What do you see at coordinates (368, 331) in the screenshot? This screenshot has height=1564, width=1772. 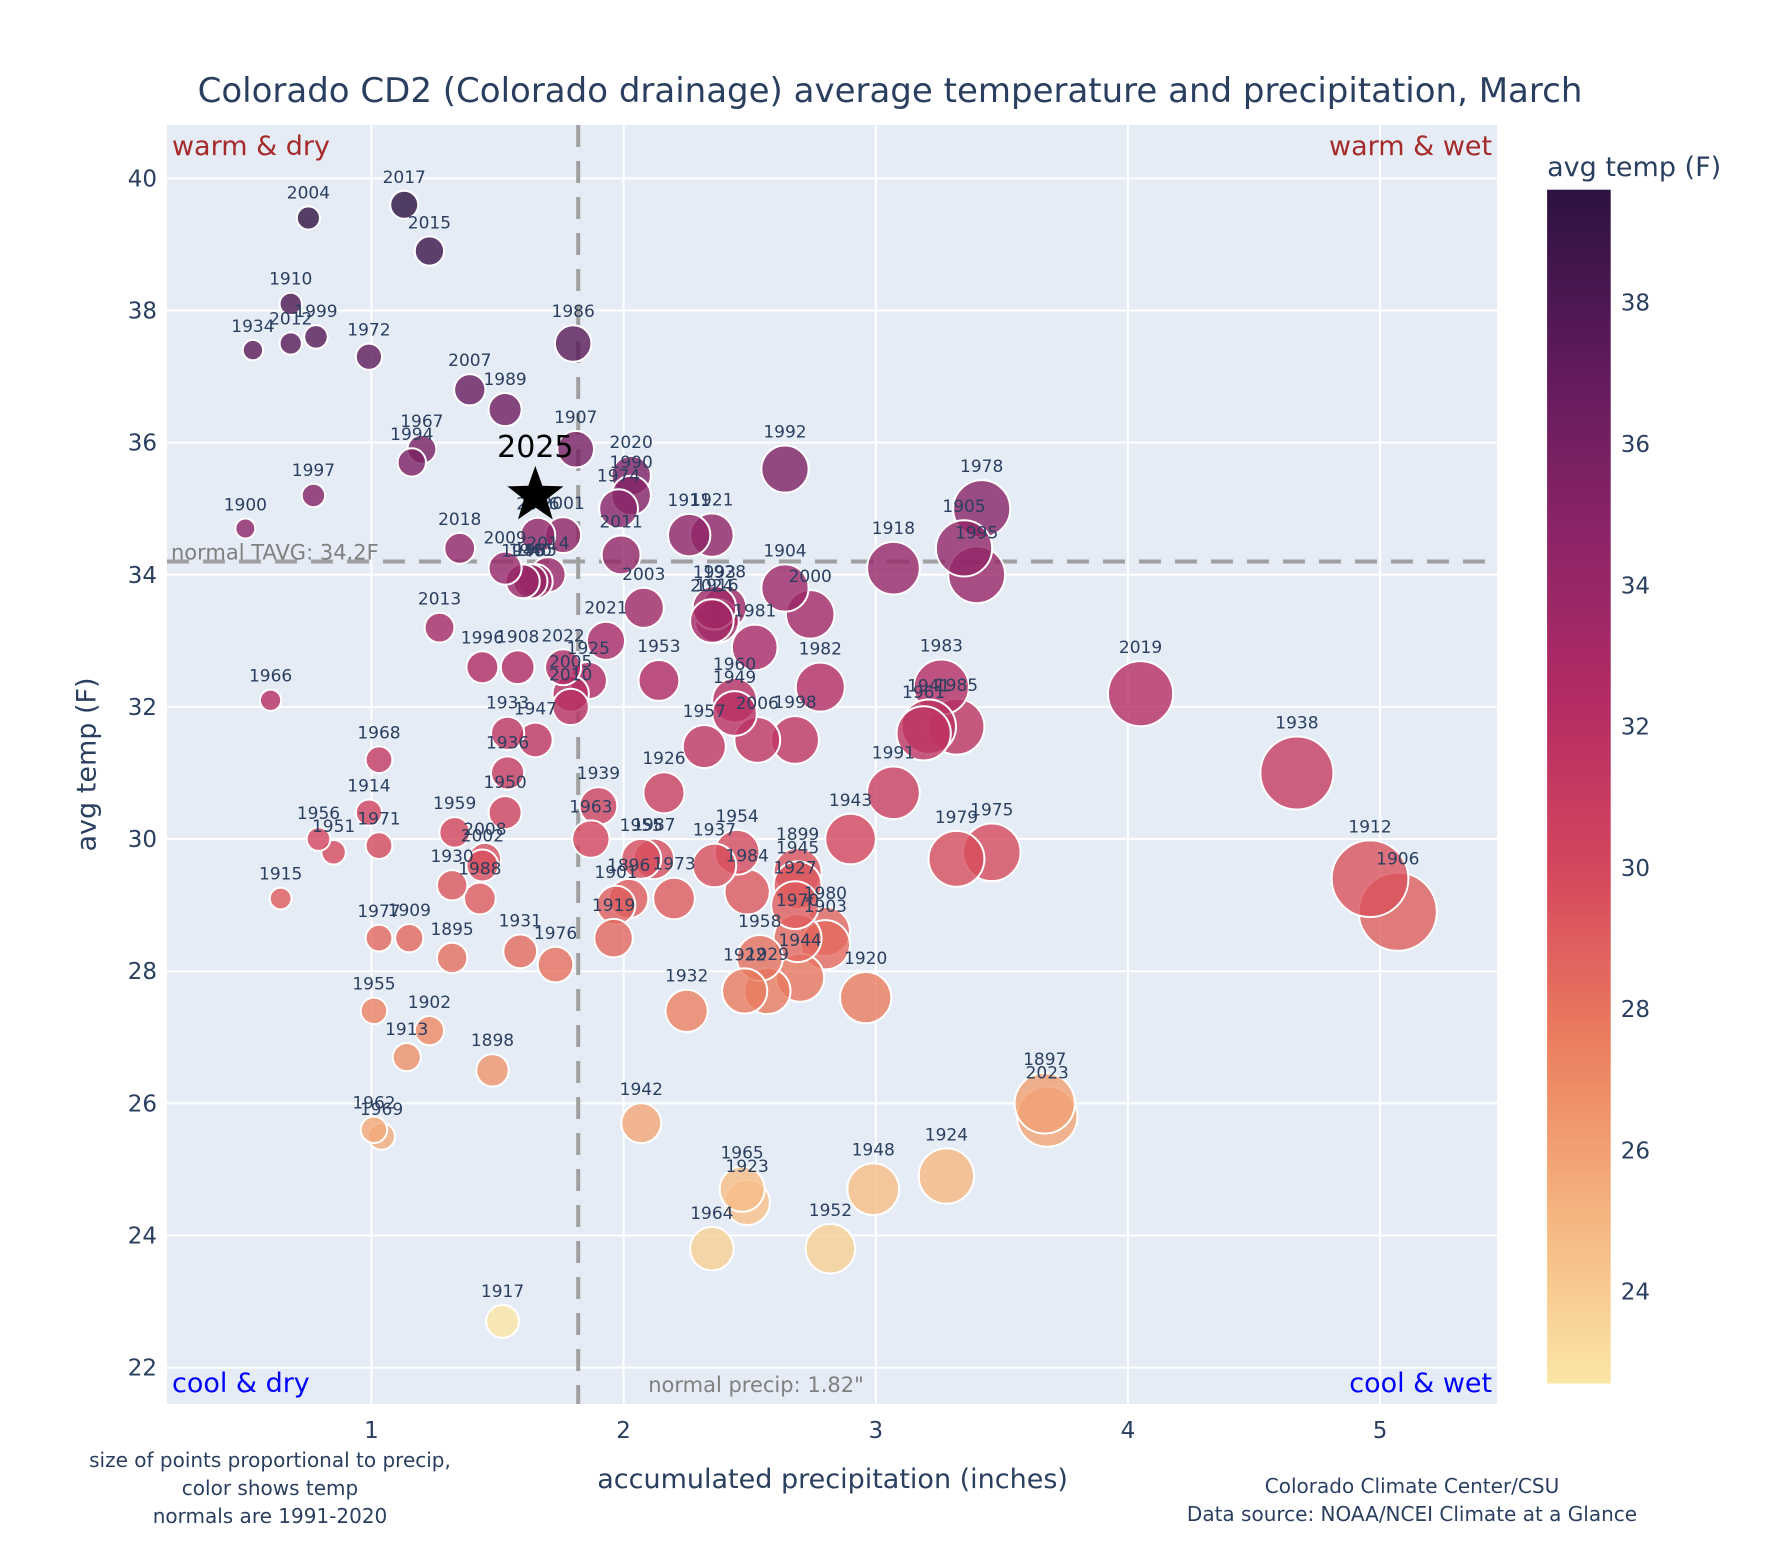 I see `data-point-label: 1972` at bounding box center [368, 331].